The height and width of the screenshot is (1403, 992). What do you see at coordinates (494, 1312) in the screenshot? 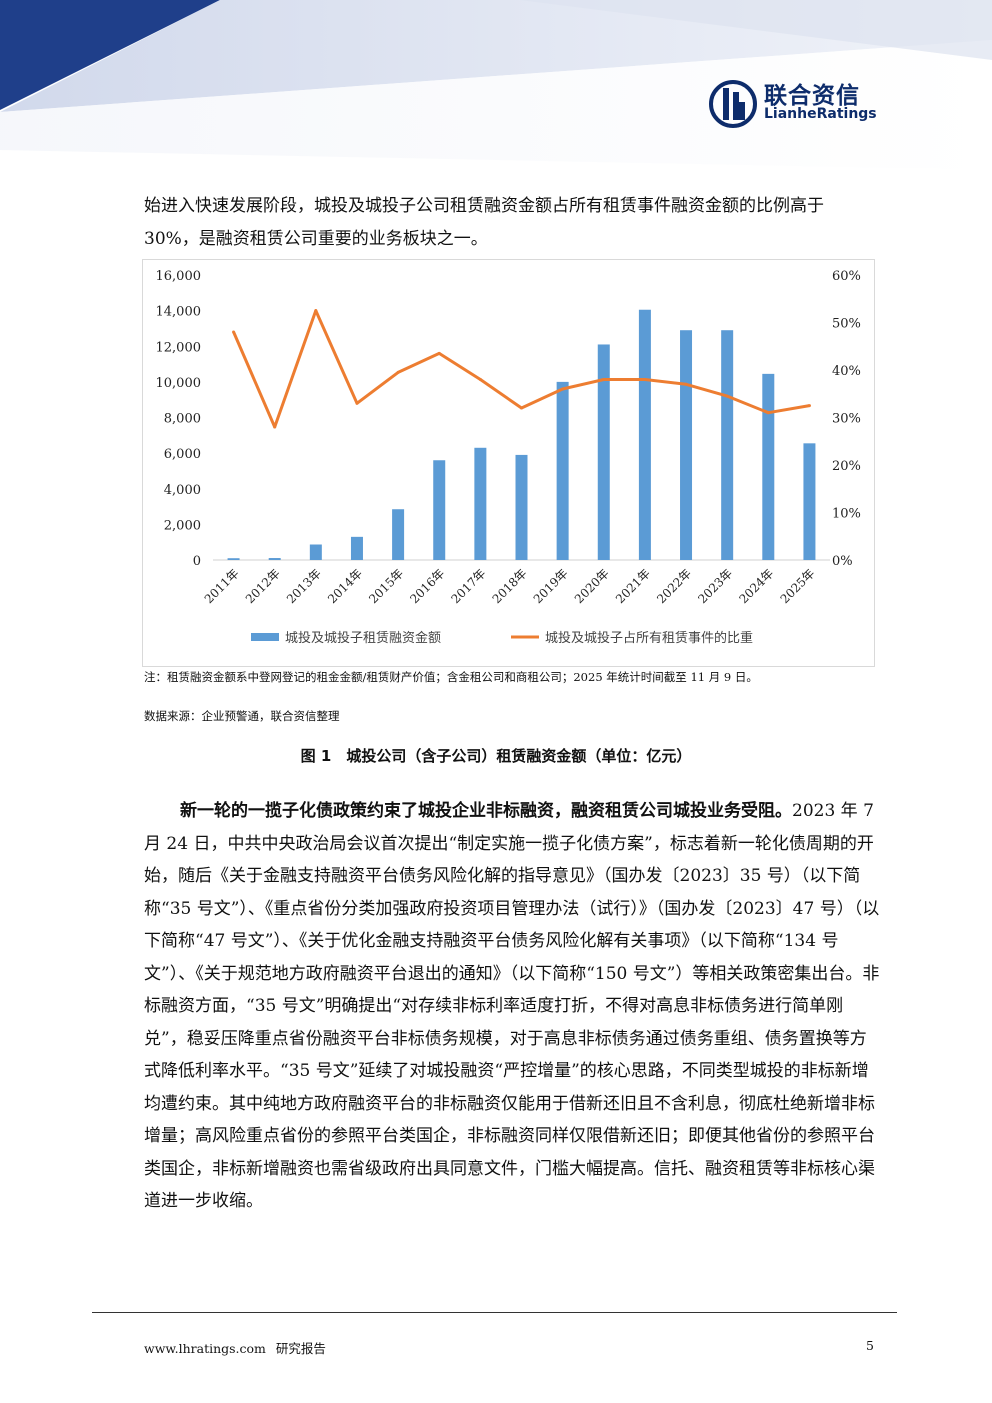
I see `footer-divider` at bounding box center [494, 1312].